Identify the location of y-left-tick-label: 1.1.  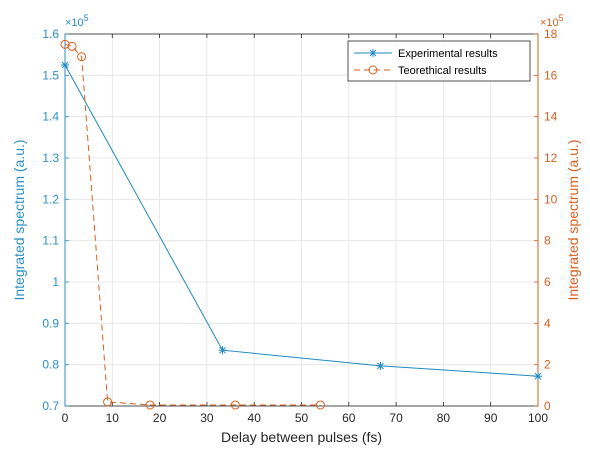
(50, 241).